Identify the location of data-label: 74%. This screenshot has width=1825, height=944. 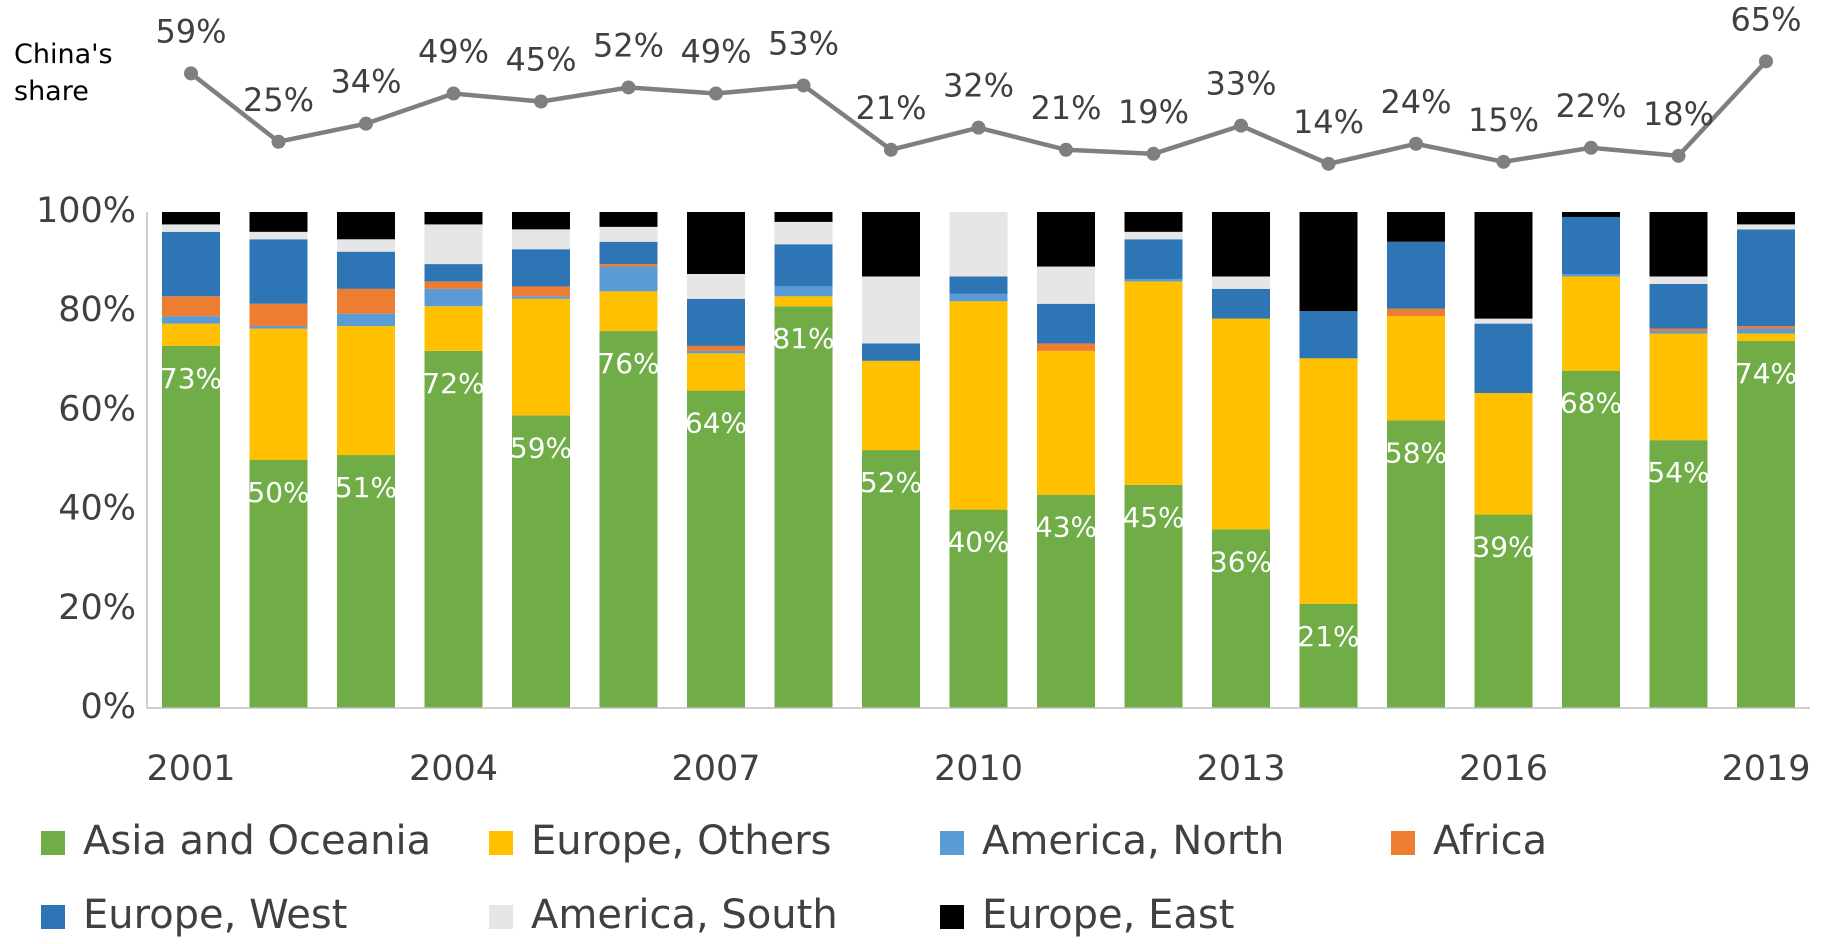
(1766, 373).